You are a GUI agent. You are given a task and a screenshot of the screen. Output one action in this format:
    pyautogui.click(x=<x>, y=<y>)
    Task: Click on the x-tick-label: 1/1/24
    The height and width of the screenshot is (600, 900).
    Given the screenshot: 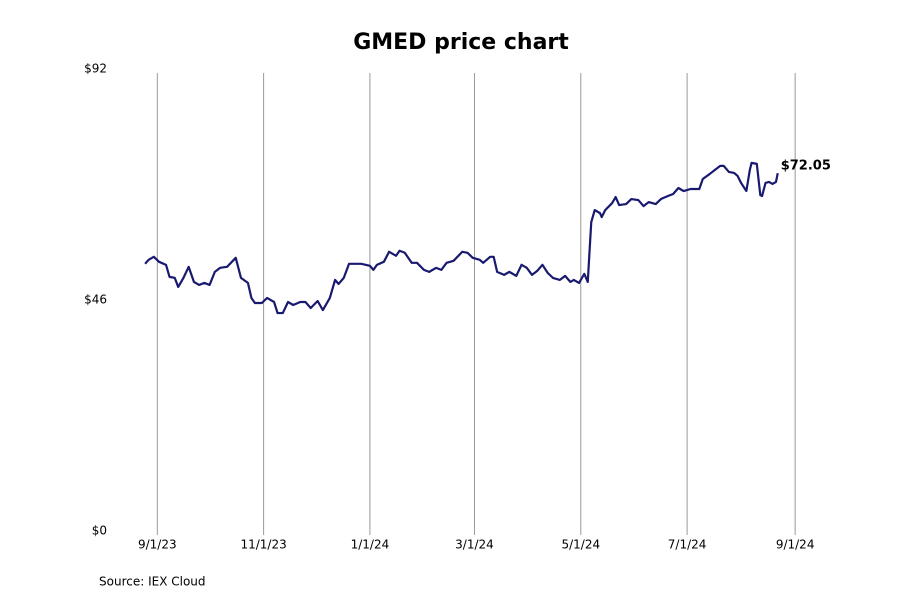 What is the action you would take?
    pyautogui.click(x=370, y=545)
    